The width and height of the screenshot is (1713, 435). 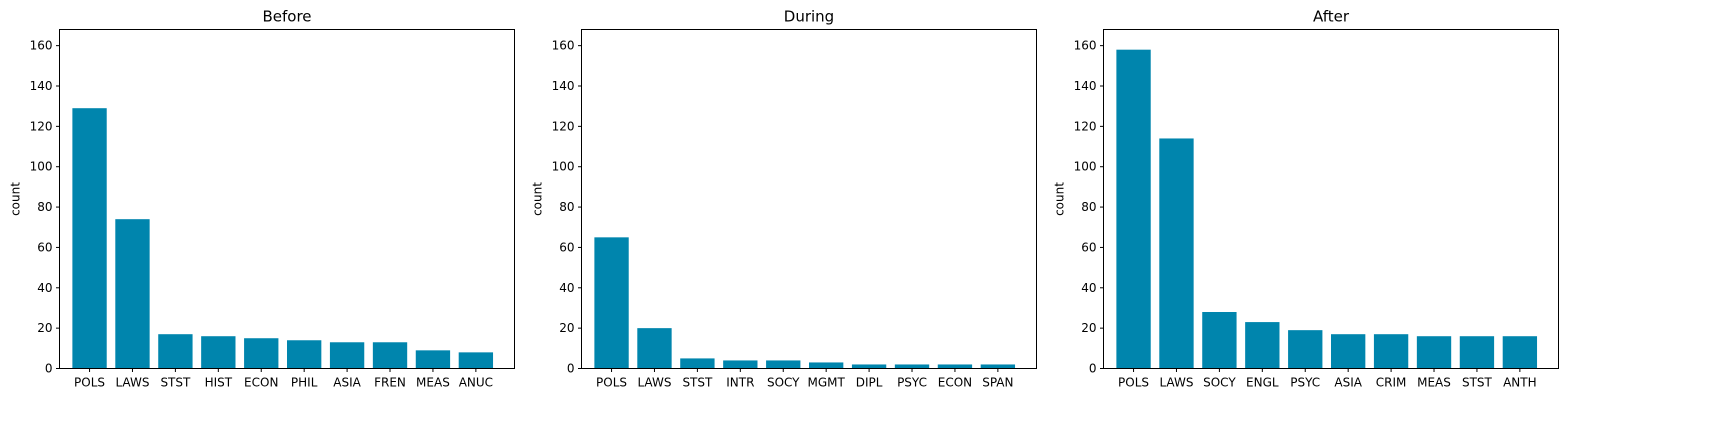 I want to click on x-tick-label: PHIL, so click(x=304, y=383).